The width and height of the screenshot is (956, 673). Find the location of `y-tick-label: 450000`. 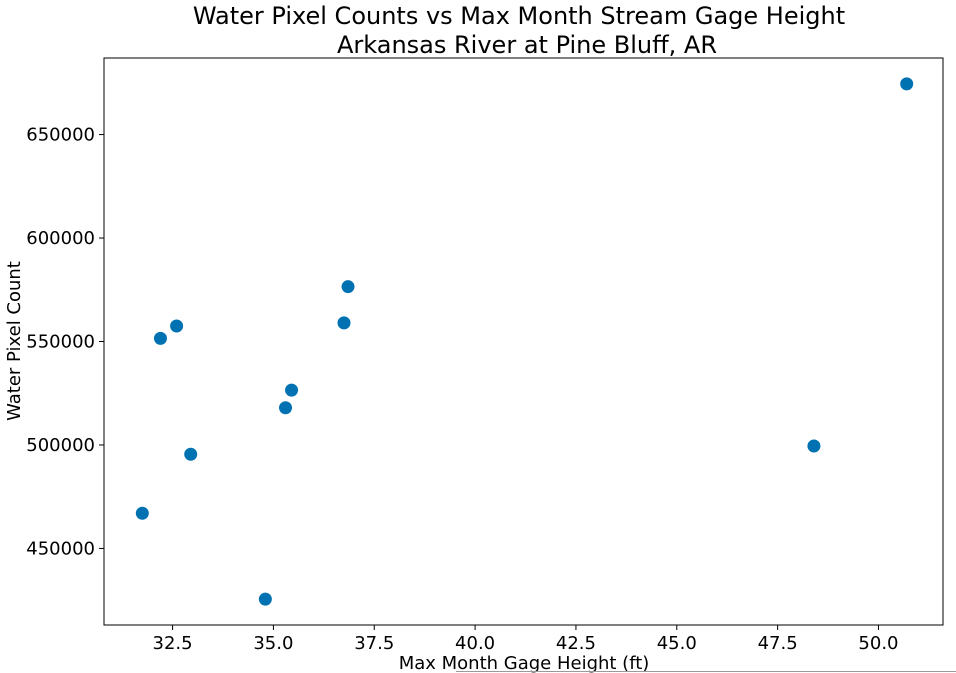

y-tick-label: 450000 is located at coordinates (60, 548).